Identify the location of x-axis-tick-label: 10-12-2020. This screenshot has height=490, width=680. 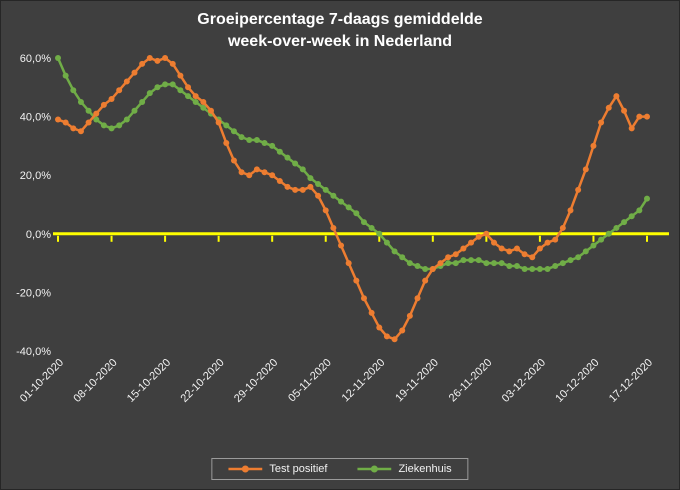
(577, 381).